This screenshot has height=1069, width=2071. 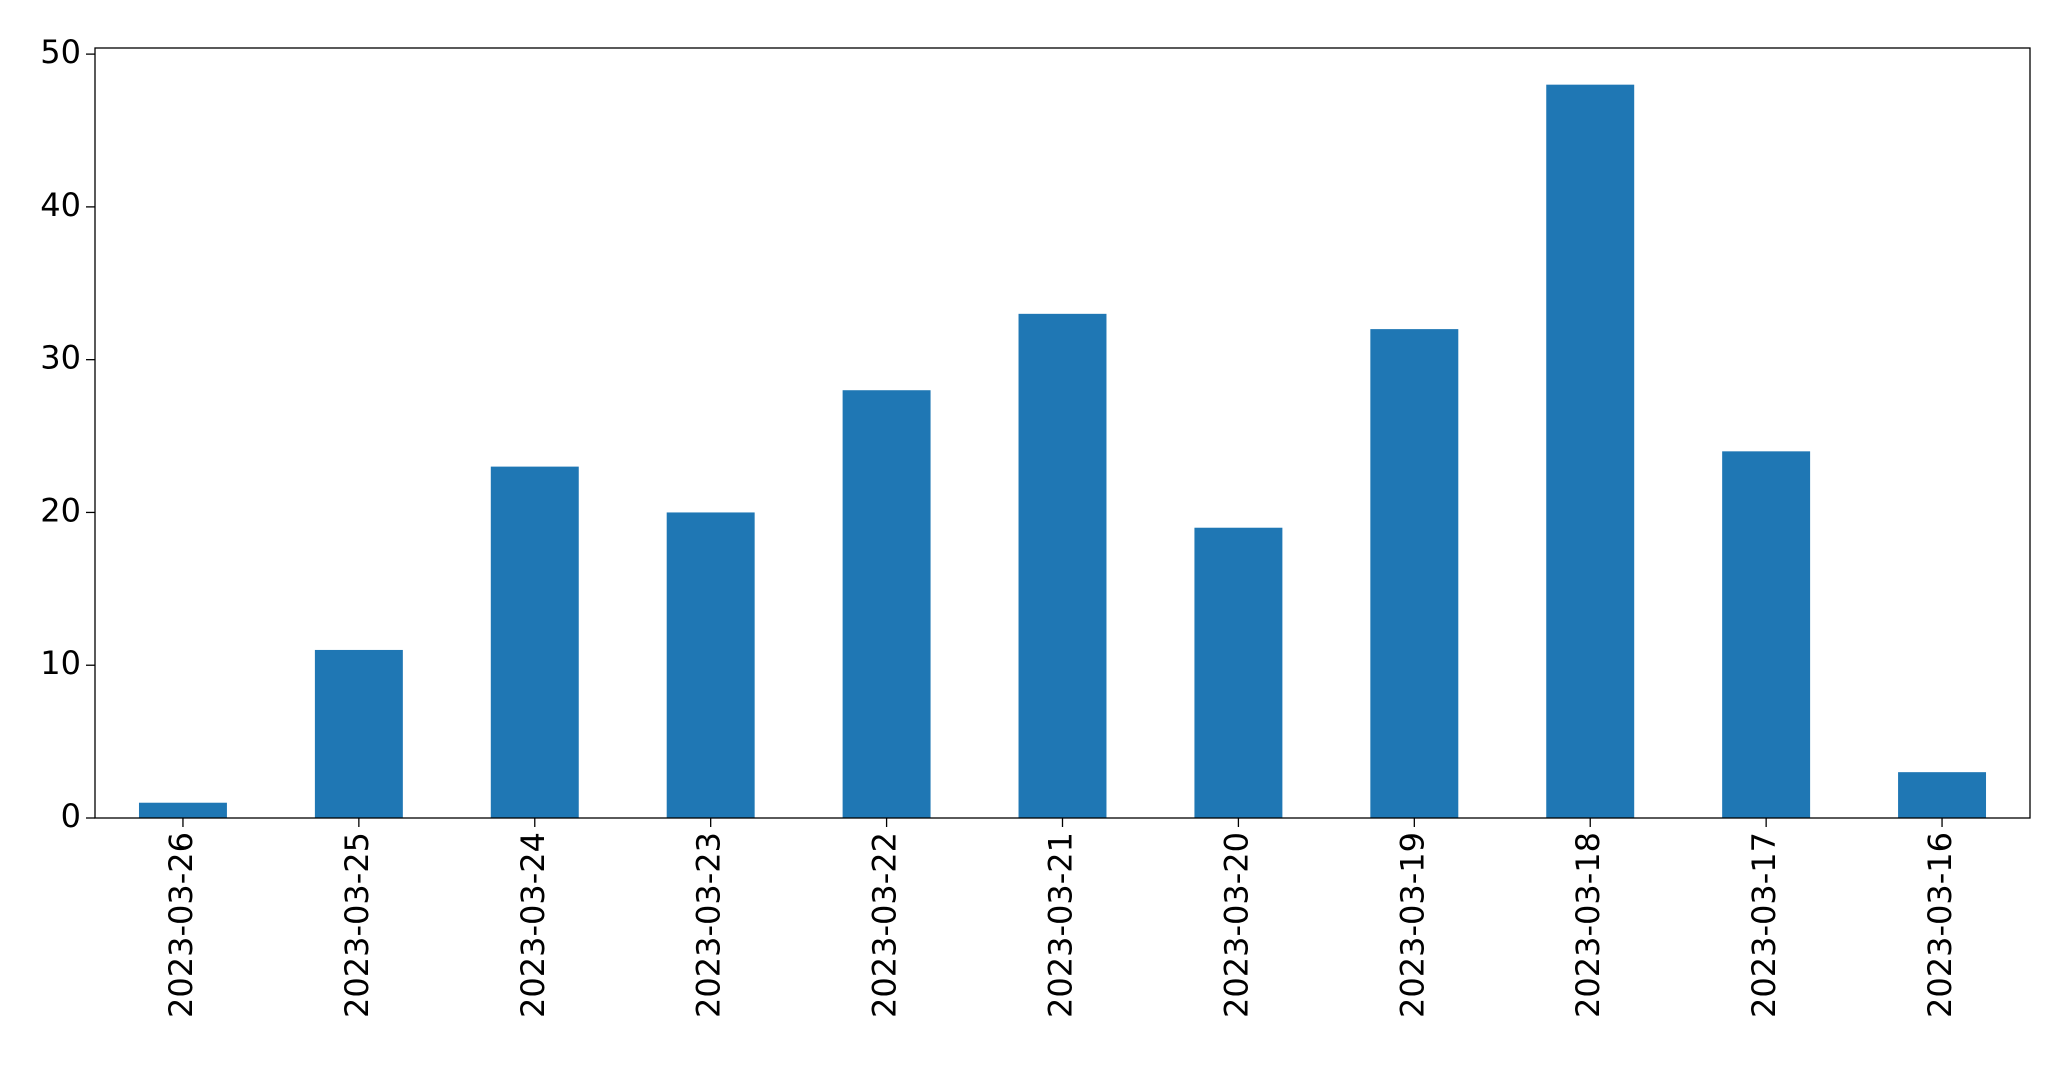 I want to click on x-tick-label: 2023-03-21, so click(x=1061, y=925).